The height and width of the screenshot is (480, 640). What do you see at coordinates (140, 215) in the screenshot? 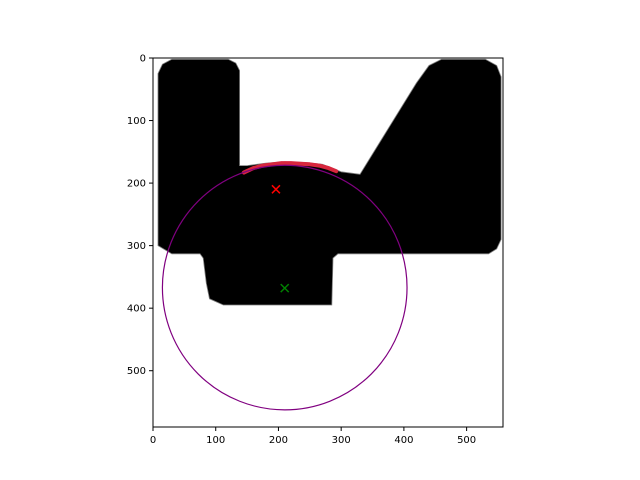
I see `y-axis: 0 100 200 300 400 500` at bounding box center [140, 215].